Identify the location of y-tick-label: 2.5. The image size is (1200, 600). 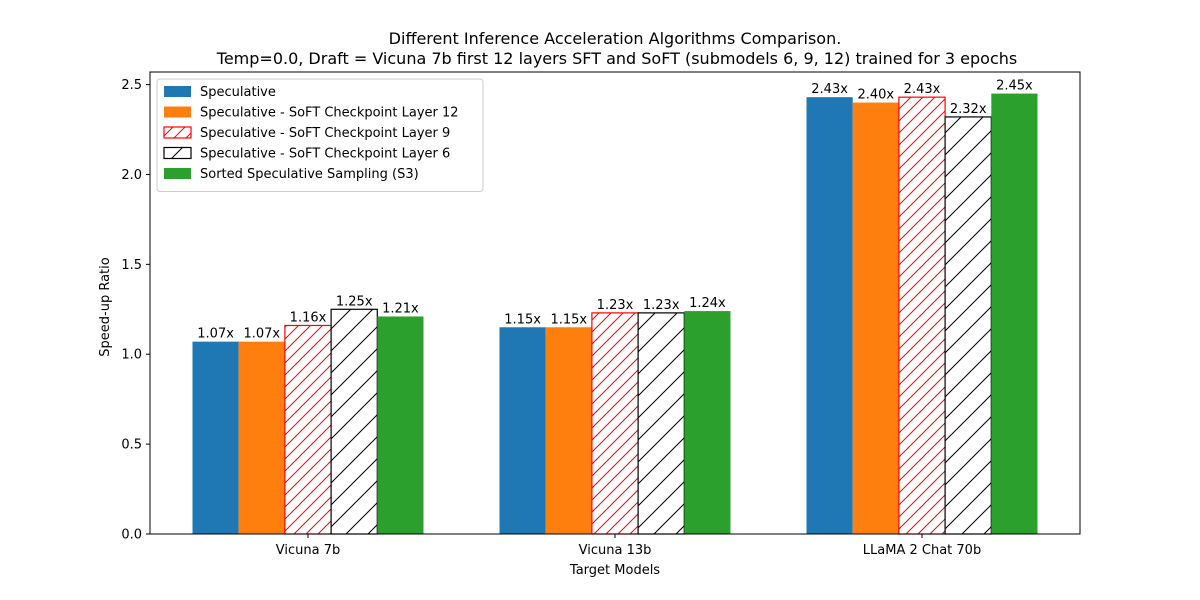
(131, 85).